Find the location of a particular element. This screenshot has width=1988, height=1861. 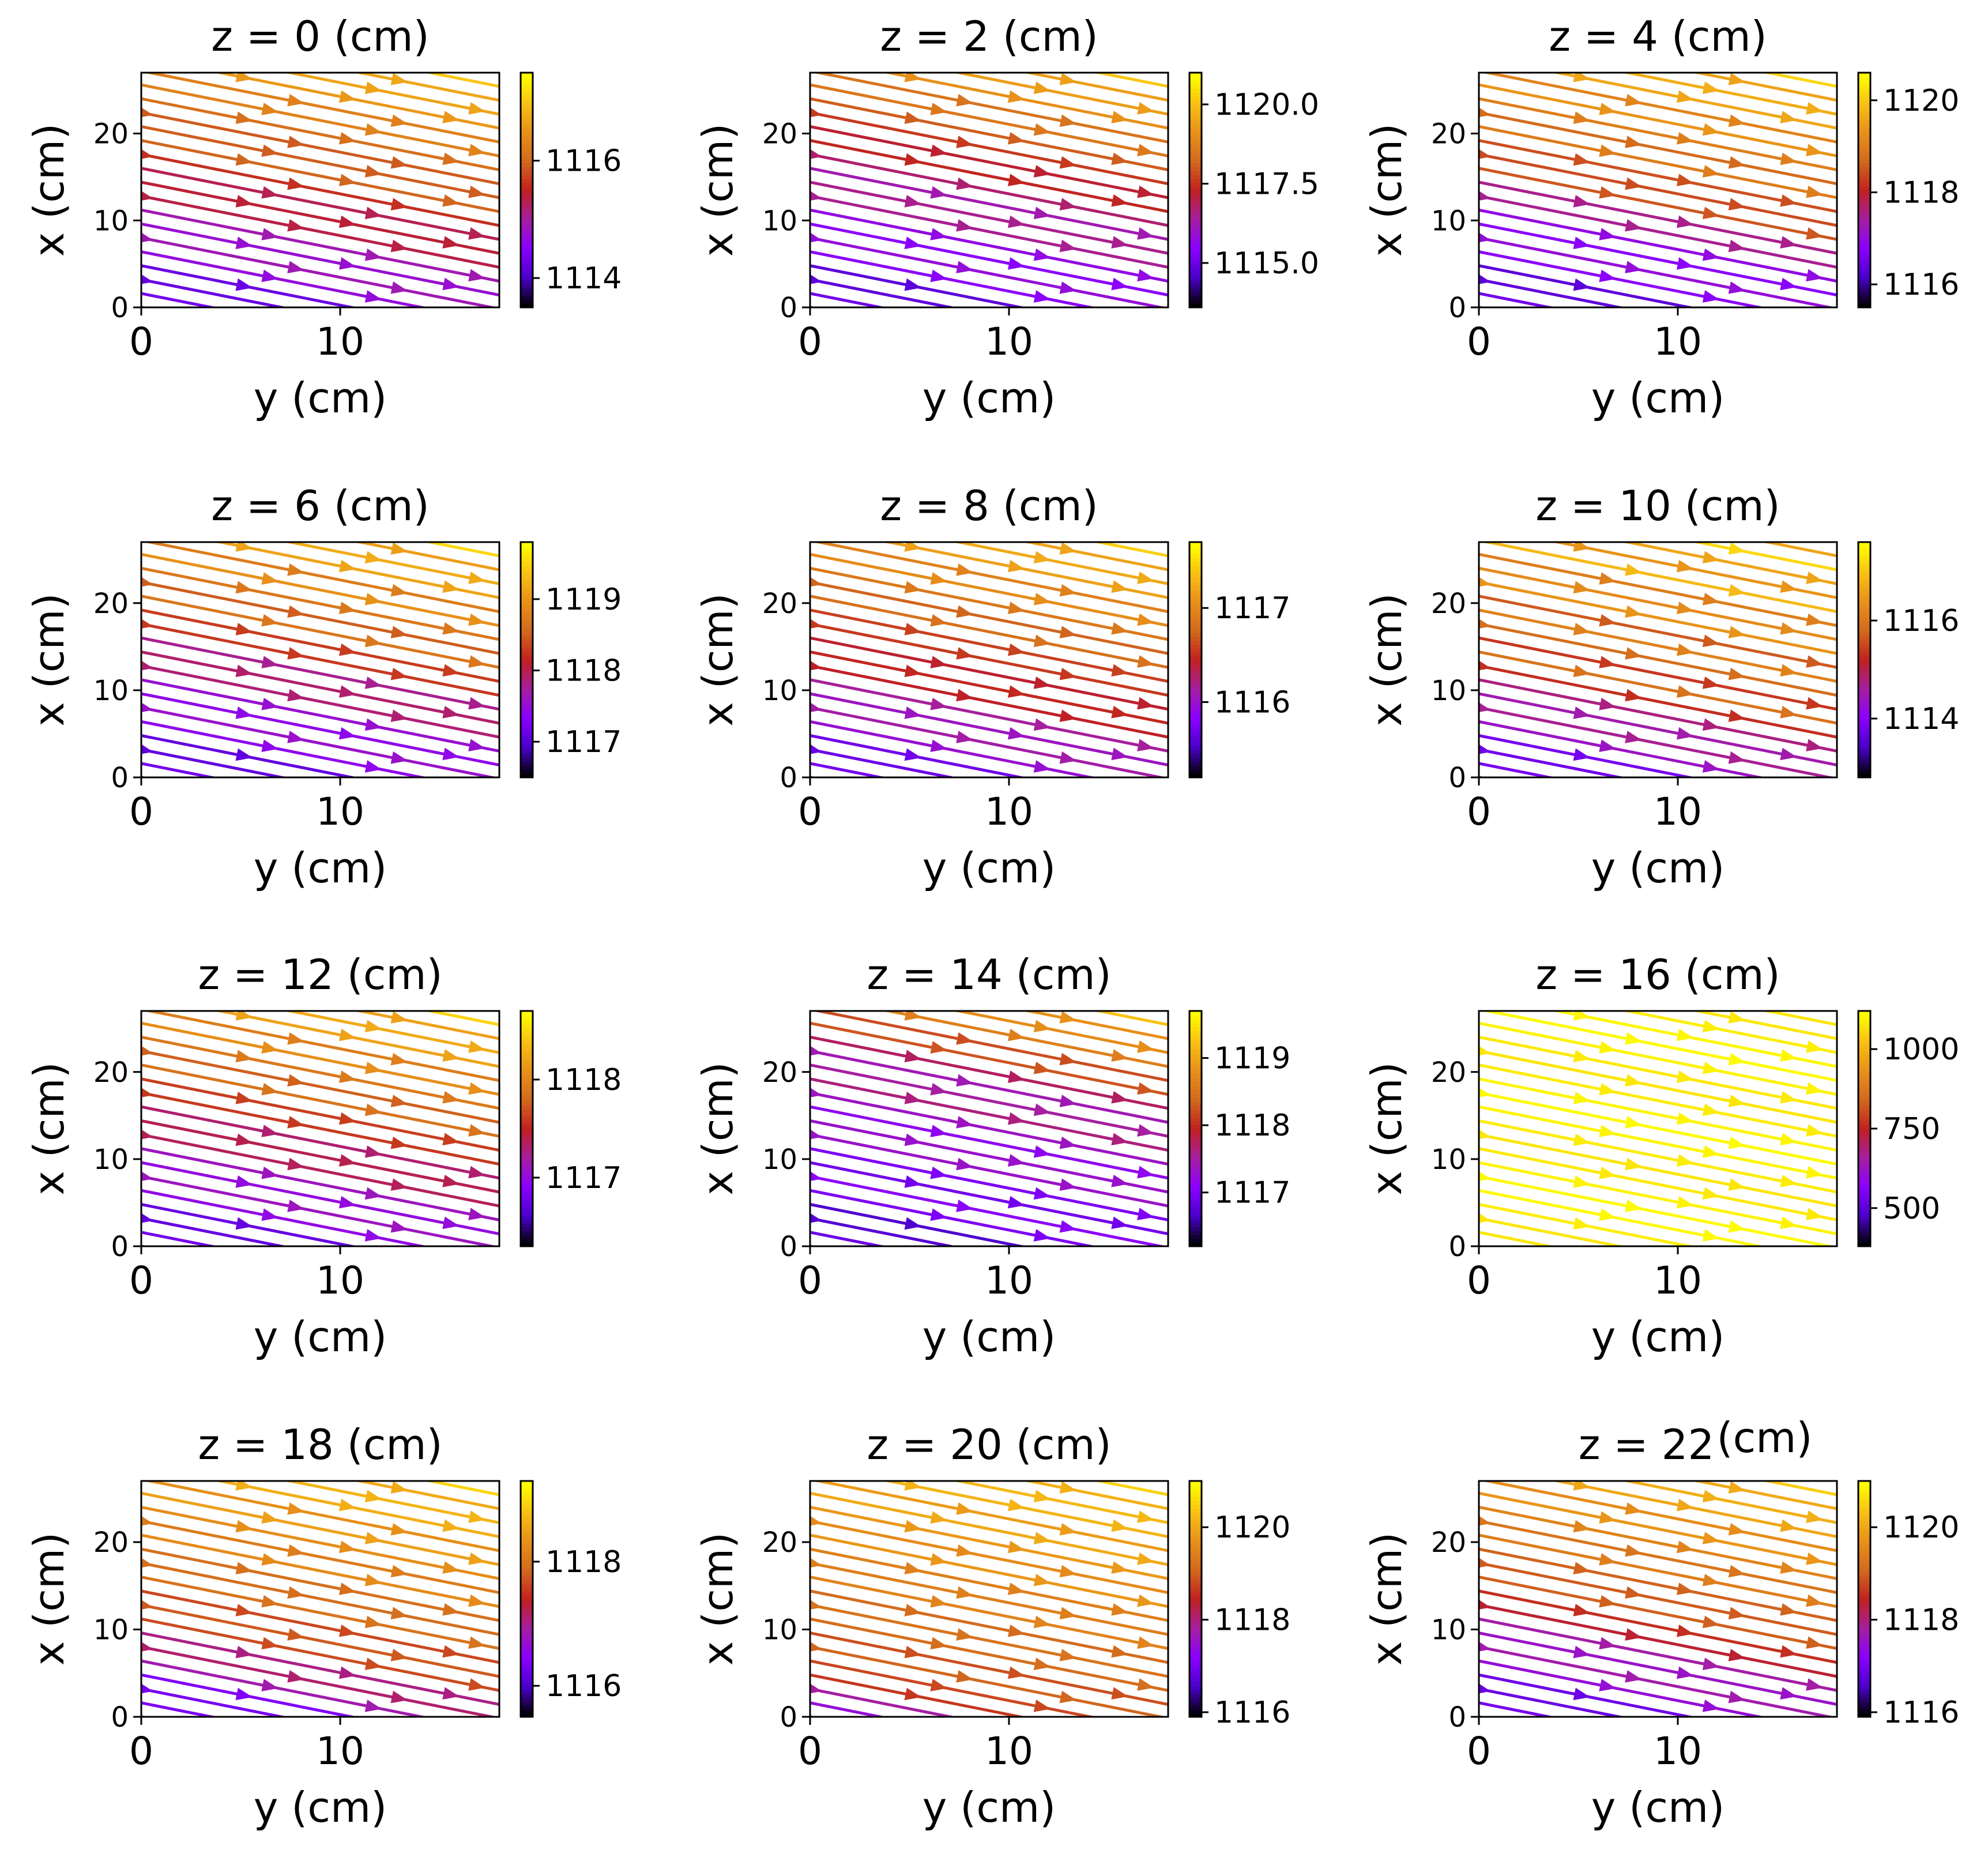

colorbar-tick-label: 1118 is located at coordinates (583, 671).